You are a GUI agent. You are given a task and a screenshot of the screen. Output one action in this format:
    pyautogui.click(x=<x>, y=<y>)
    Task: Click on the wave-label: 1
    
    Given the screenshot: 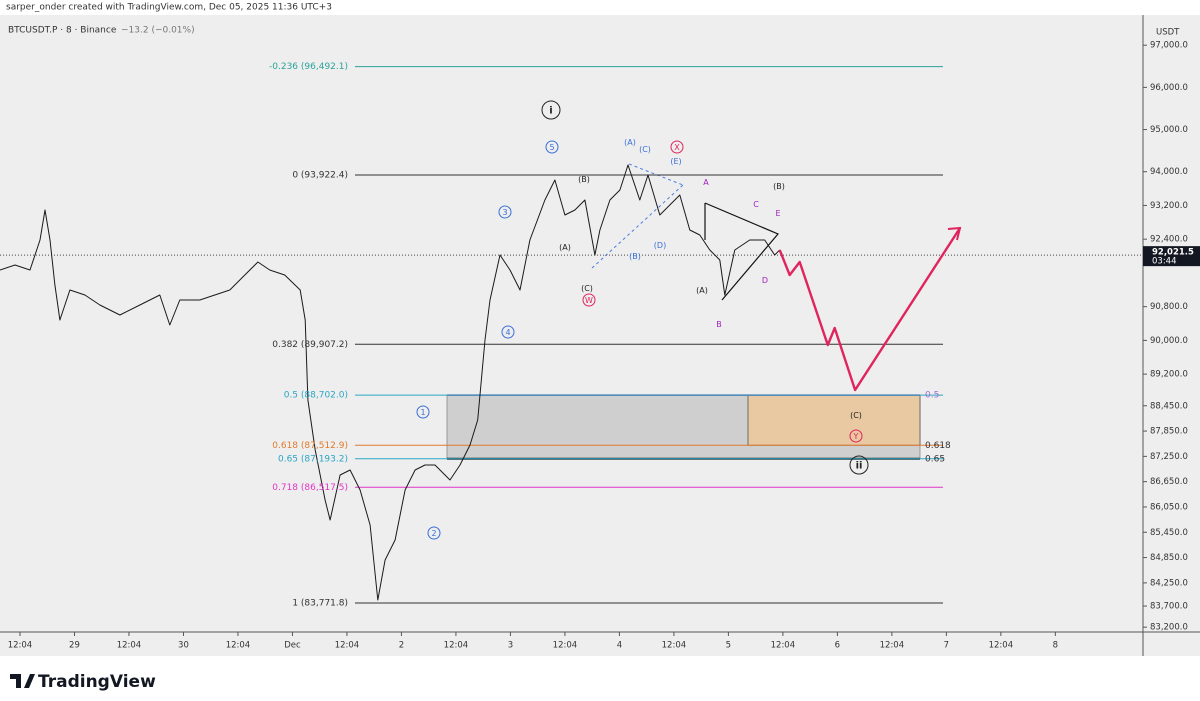 What is the action you would take?
    pyautogui.click(x=422, y=412)
    